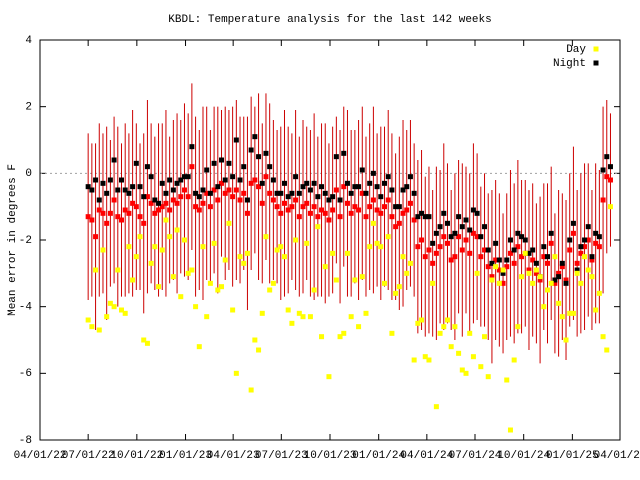  What do you see at coordinates (26, 308) in the screenshot?
I see `y-tick-label: -4` at bounding box center [26, 308].